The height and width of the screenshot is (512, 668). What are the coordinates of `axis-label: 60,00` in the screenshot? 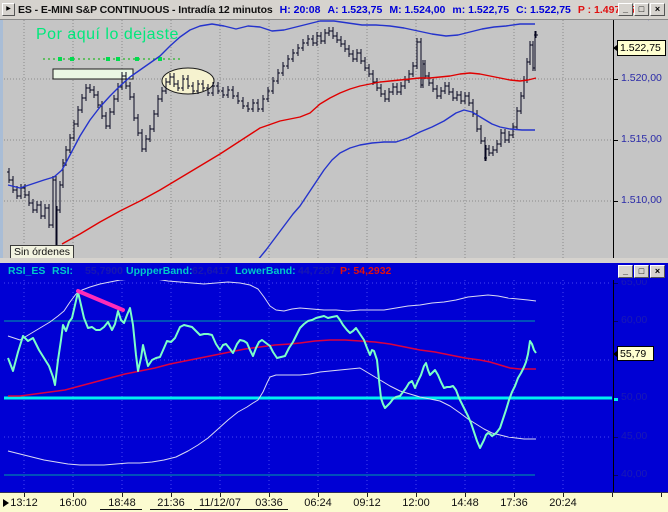 It's located at (634, 320).